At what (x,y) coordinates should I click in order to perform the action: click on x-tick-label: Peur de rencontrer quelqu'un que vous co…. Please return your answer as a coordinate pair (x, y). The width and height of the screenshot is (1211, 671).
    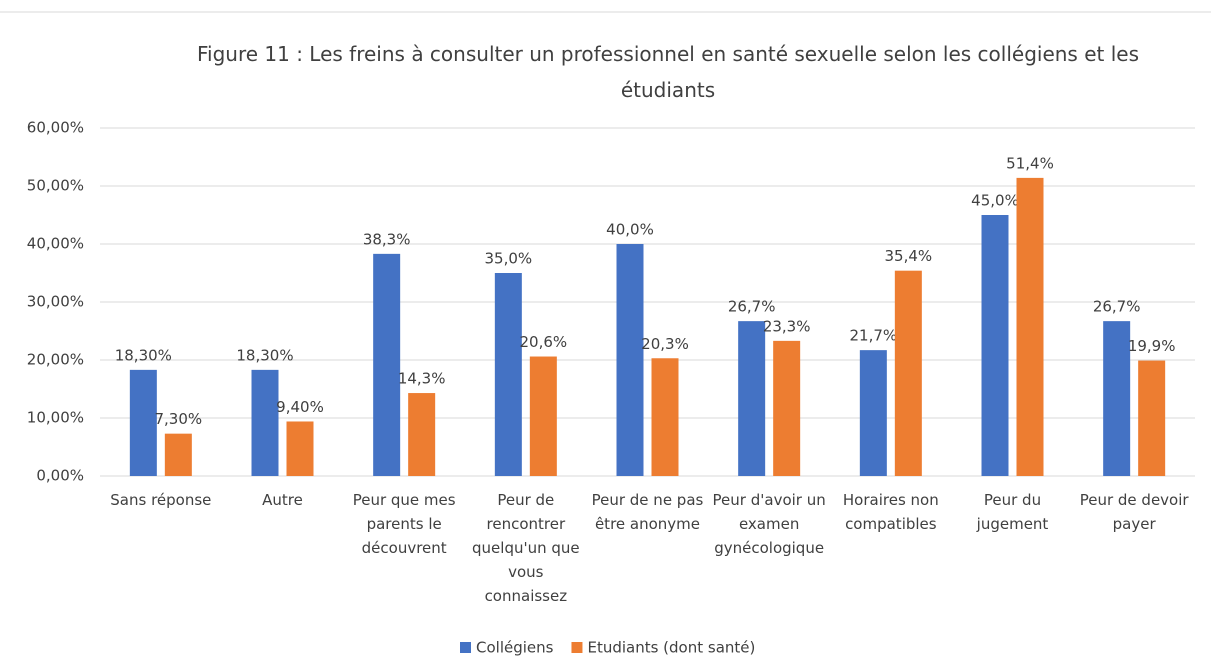
    Looking at the image, I should click on (526, 548).